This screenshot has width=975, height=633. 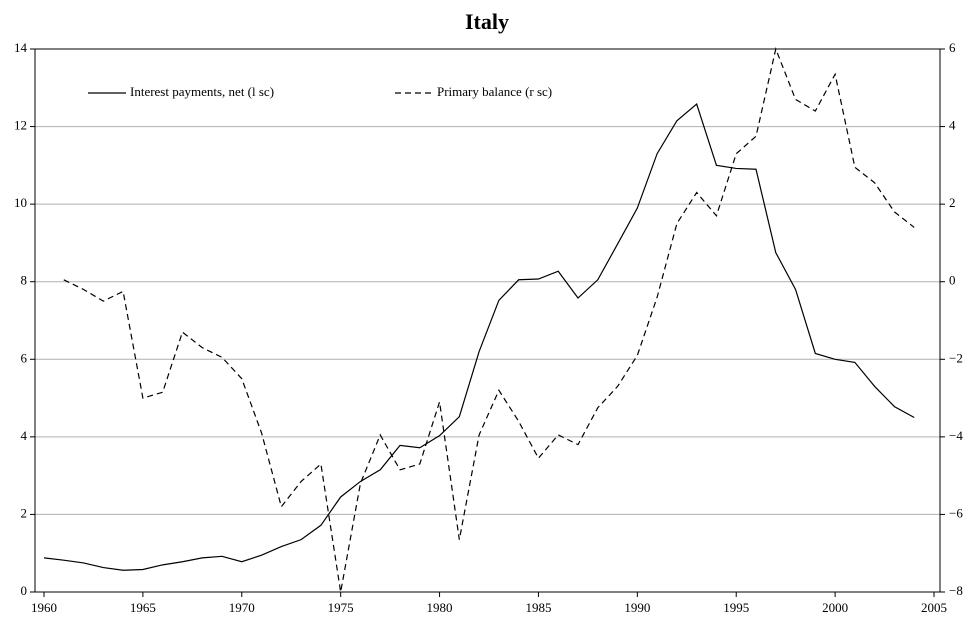 I want to click on y-tick-label: 10, so click(x=20, y=202).